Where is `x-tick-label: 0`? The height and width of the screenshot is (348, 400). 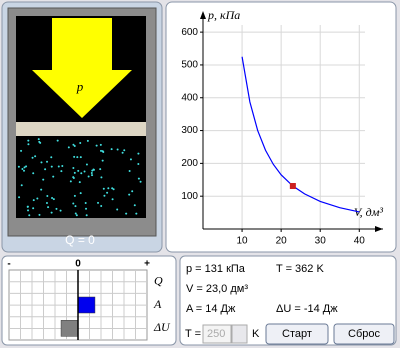
x-tick-label: 0 is located at coordinates (78, 264).